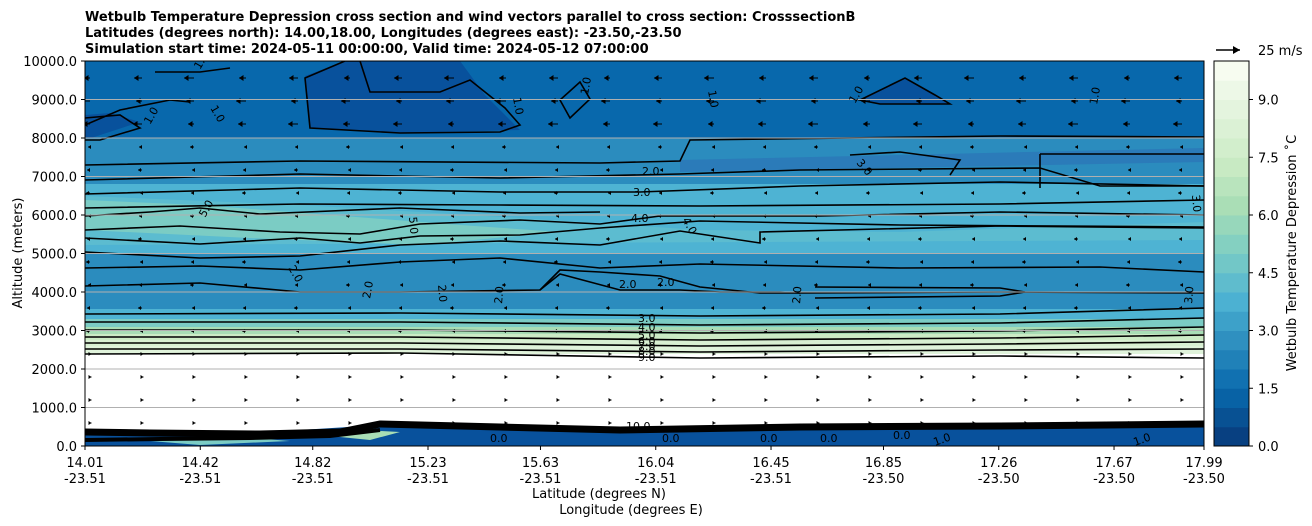 The width and height of the screenshot is (1312, 526). What do you see at coordinates (427, 463) in the screenshot?
I see `x-tick-label-lat: 15.23` at bounding box center [427, 463].